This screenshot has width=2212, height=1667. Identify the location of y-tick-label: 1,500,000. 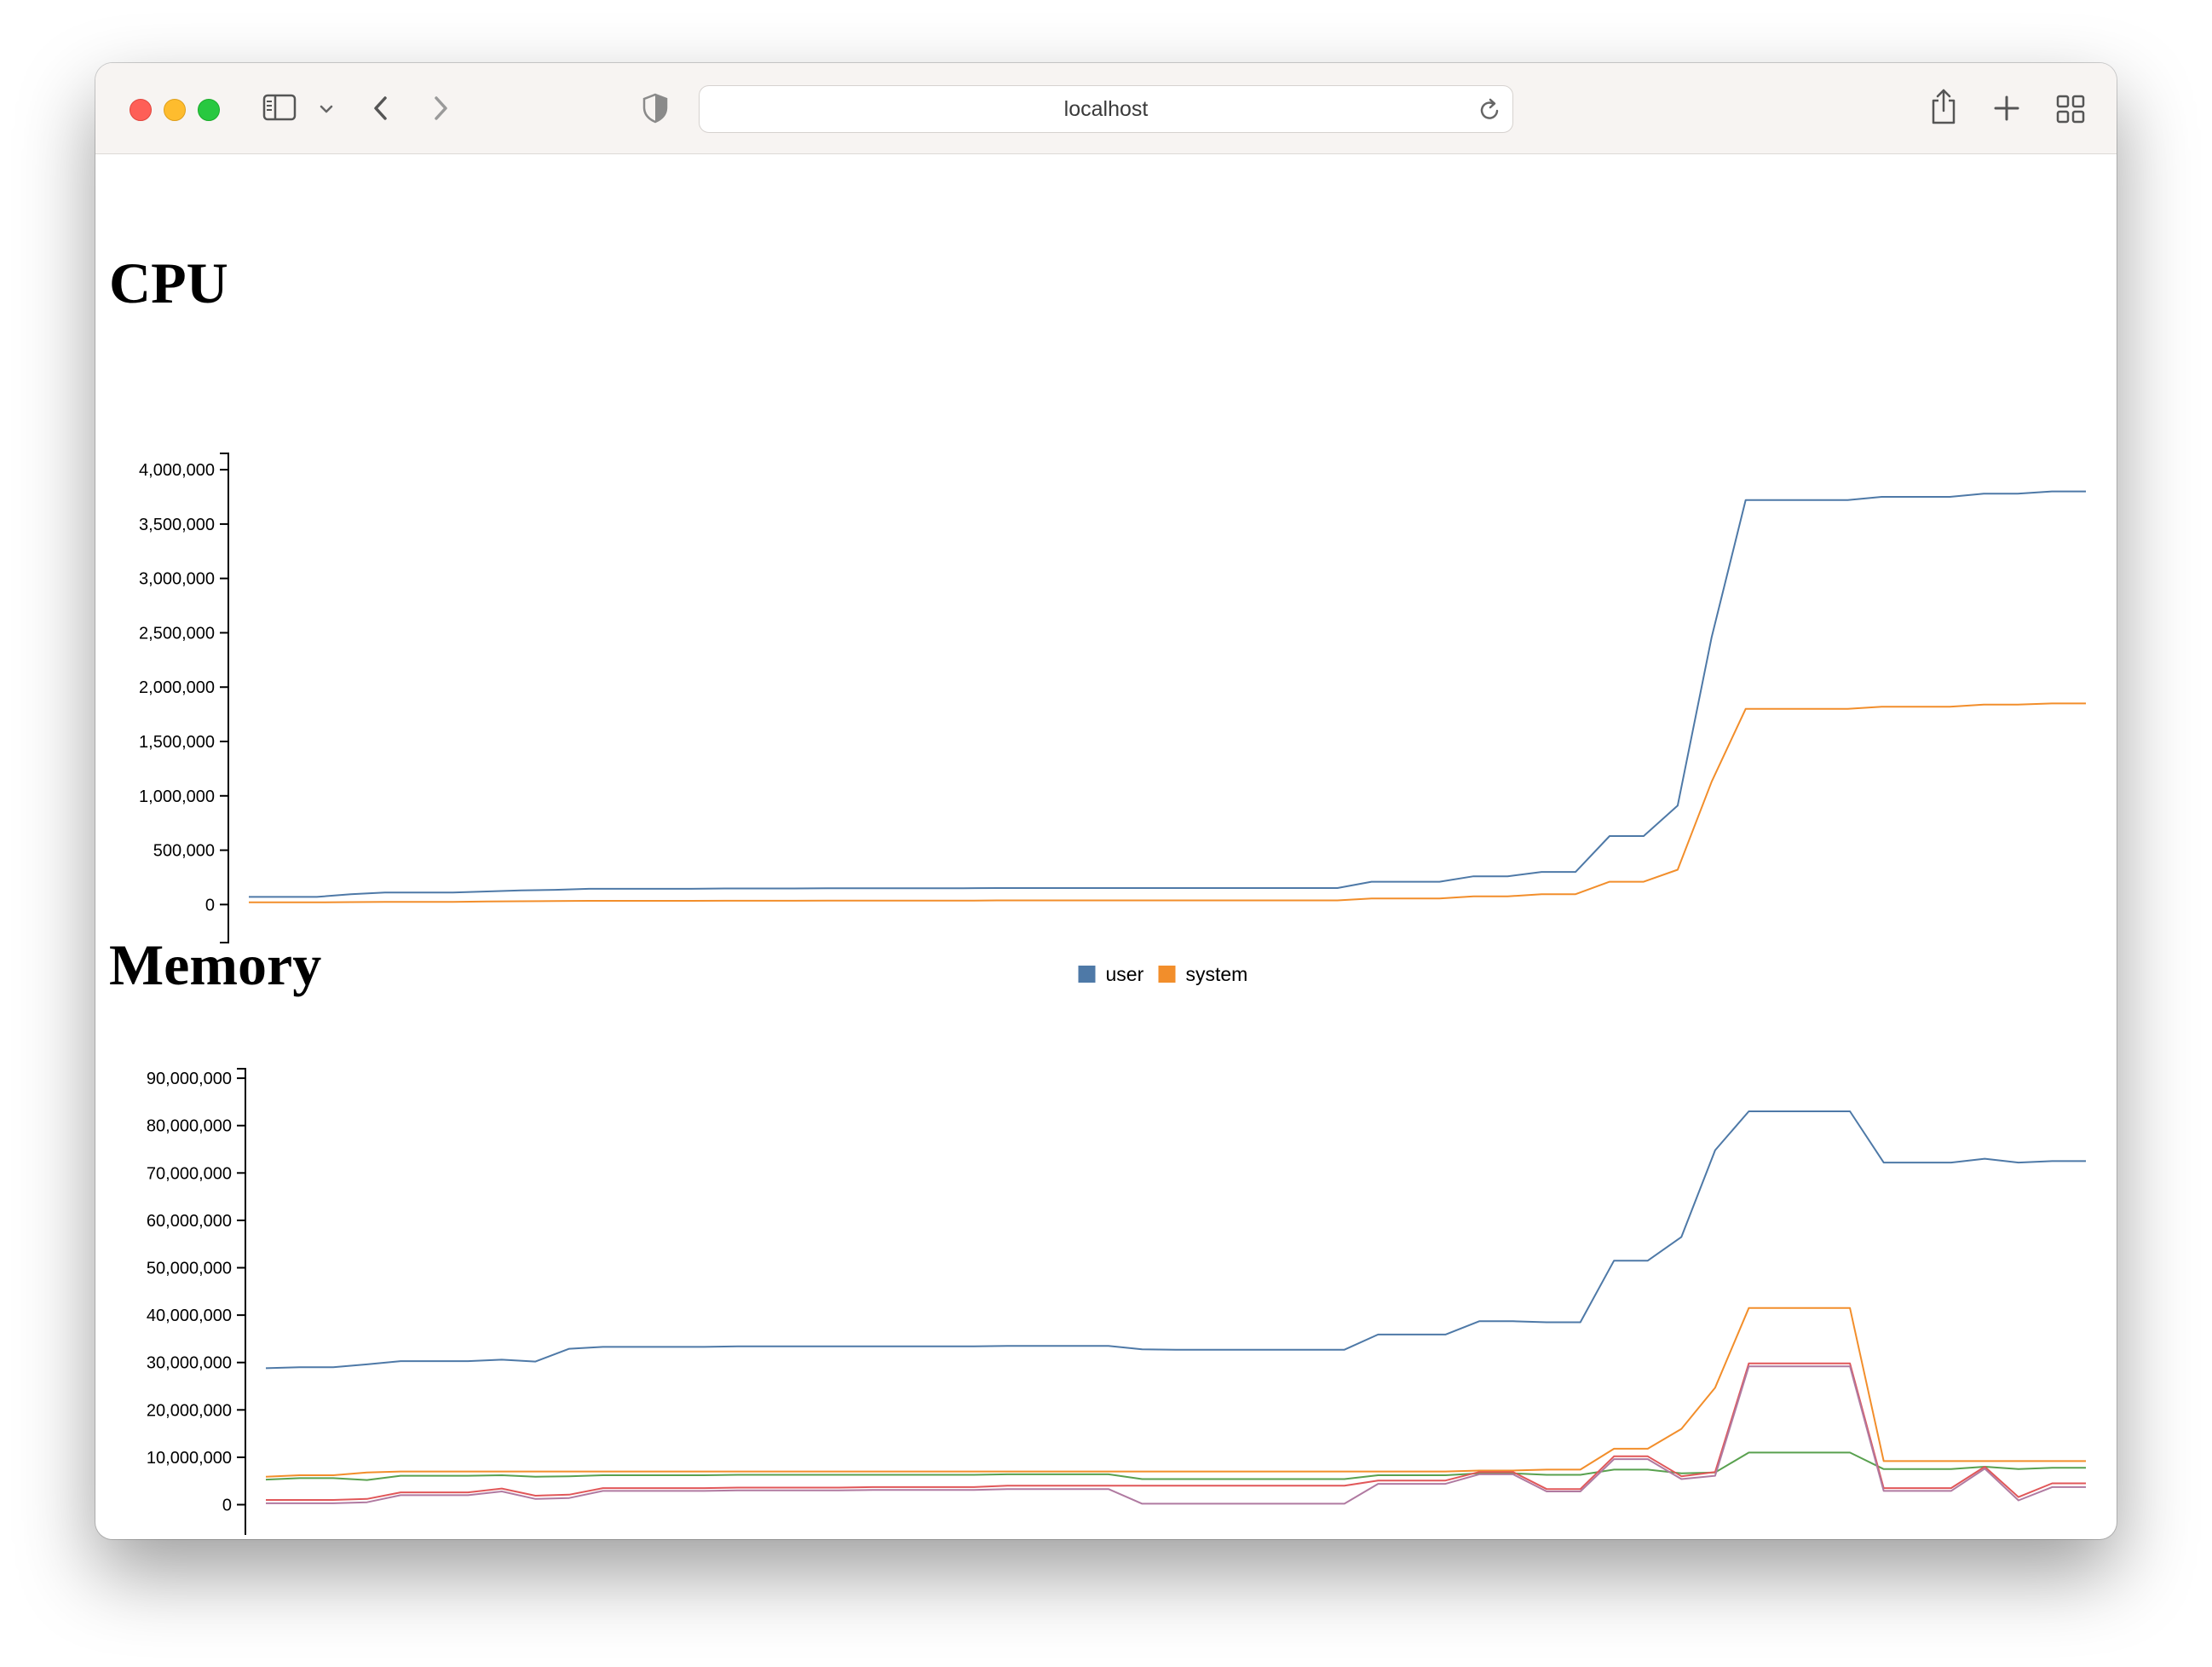
(177, 743).